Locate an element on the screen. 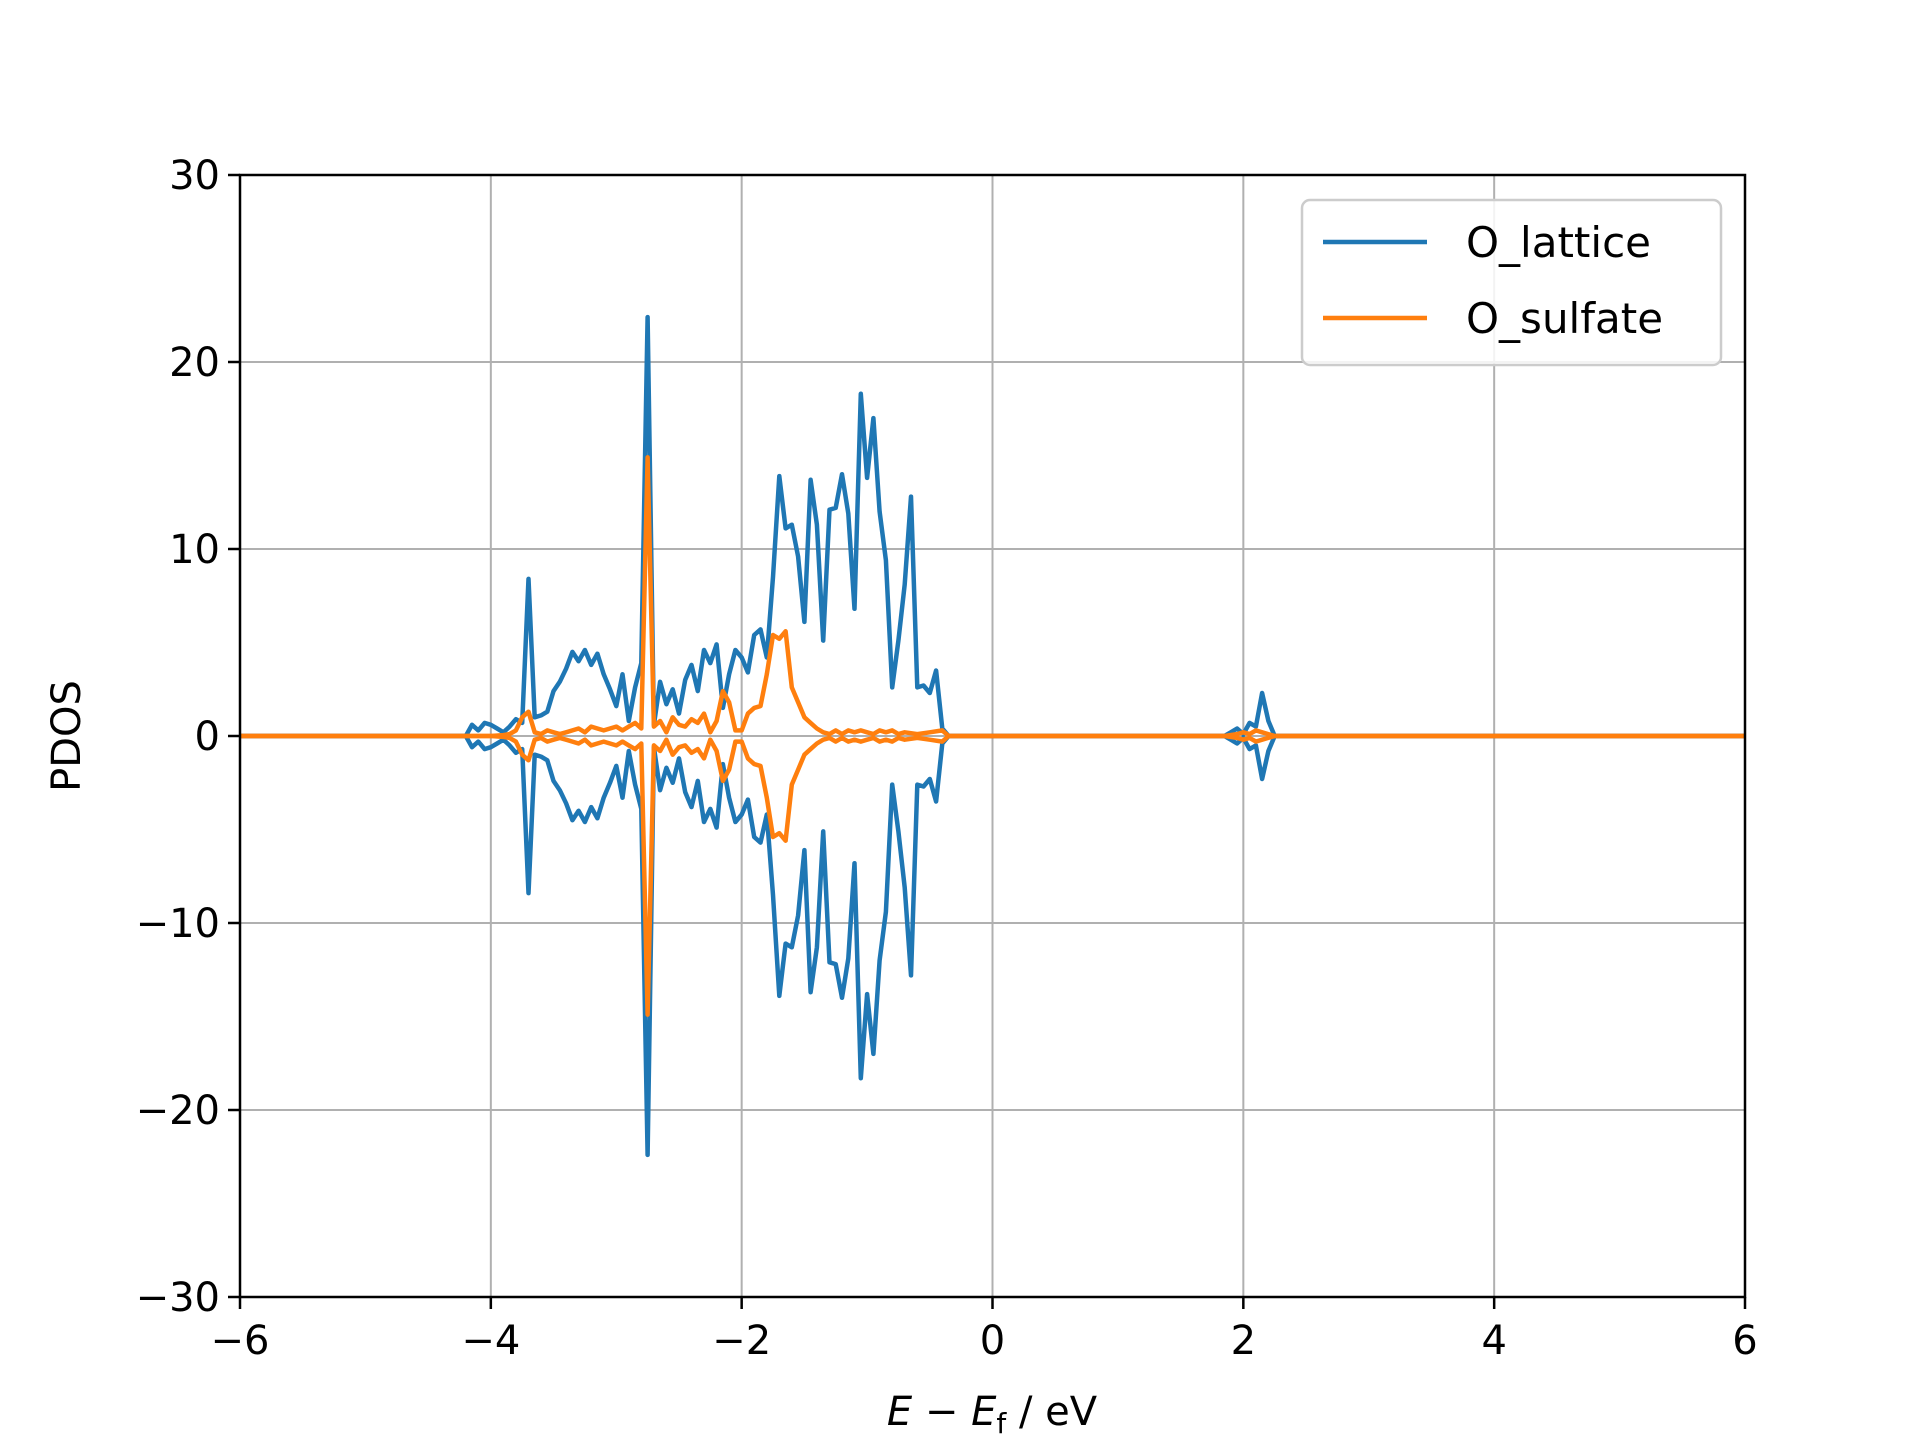  x-tick-label: 6 is located at coordinates (1744, 1341).